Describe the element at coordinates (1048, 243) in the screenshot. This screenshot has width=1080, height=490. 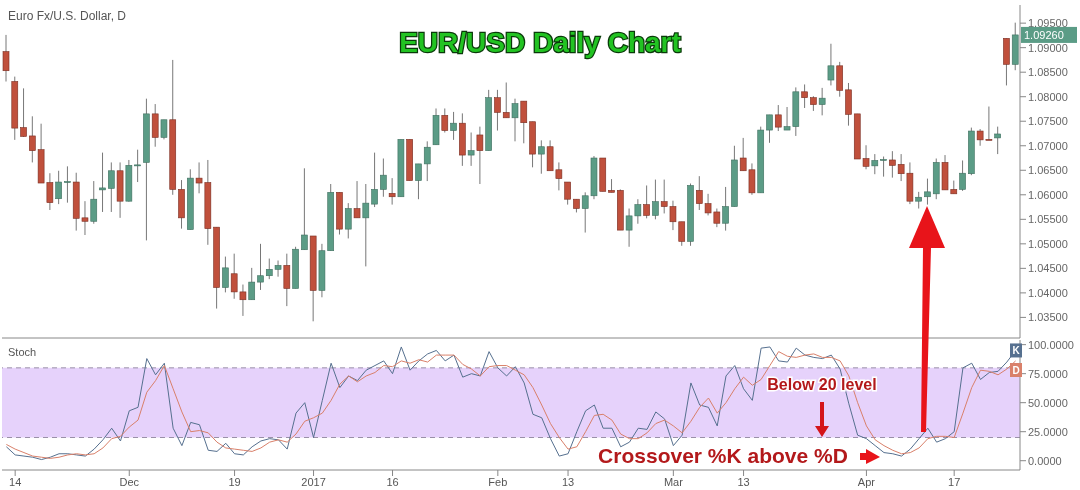
I see `y-tick-label: 1.05000` at that location.